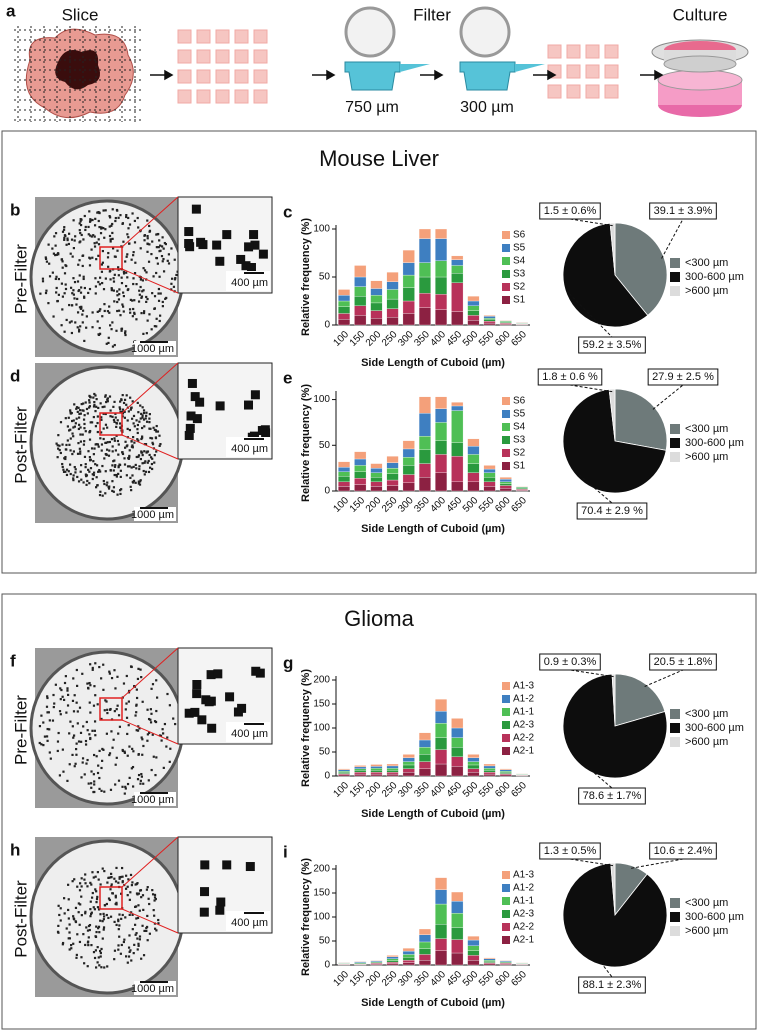  What do you see at coordinates (374, 505) in the screenshot?
I see `x-tick-label: 200` at bounding box center [374, 505].